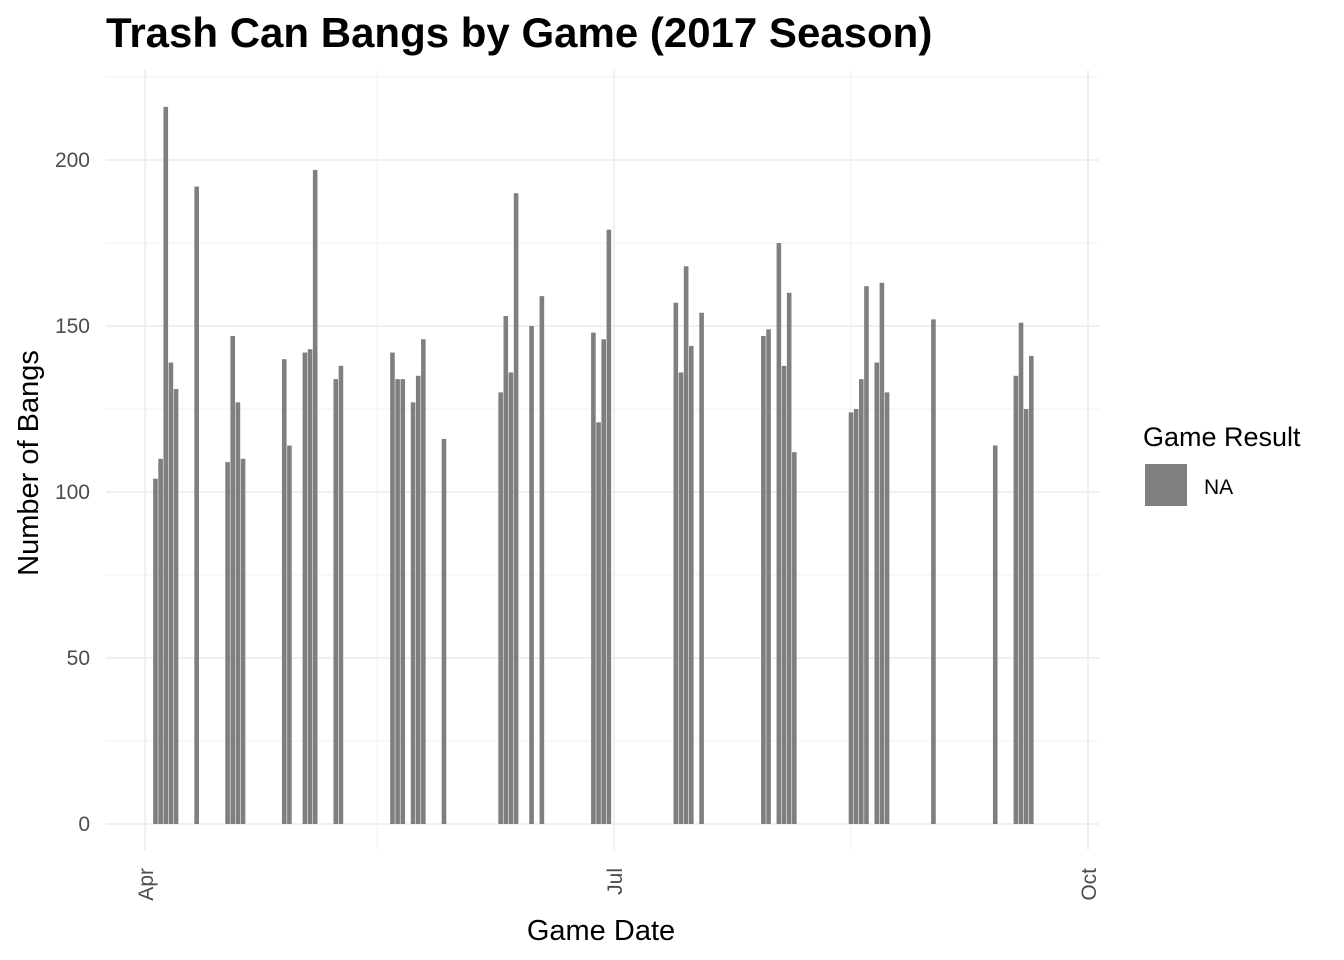 This screenshot has width=1344, height=960. Describe the element at coordinates (1222, 437) in the screenshot. I see `legend-title: Game Result` at that location.